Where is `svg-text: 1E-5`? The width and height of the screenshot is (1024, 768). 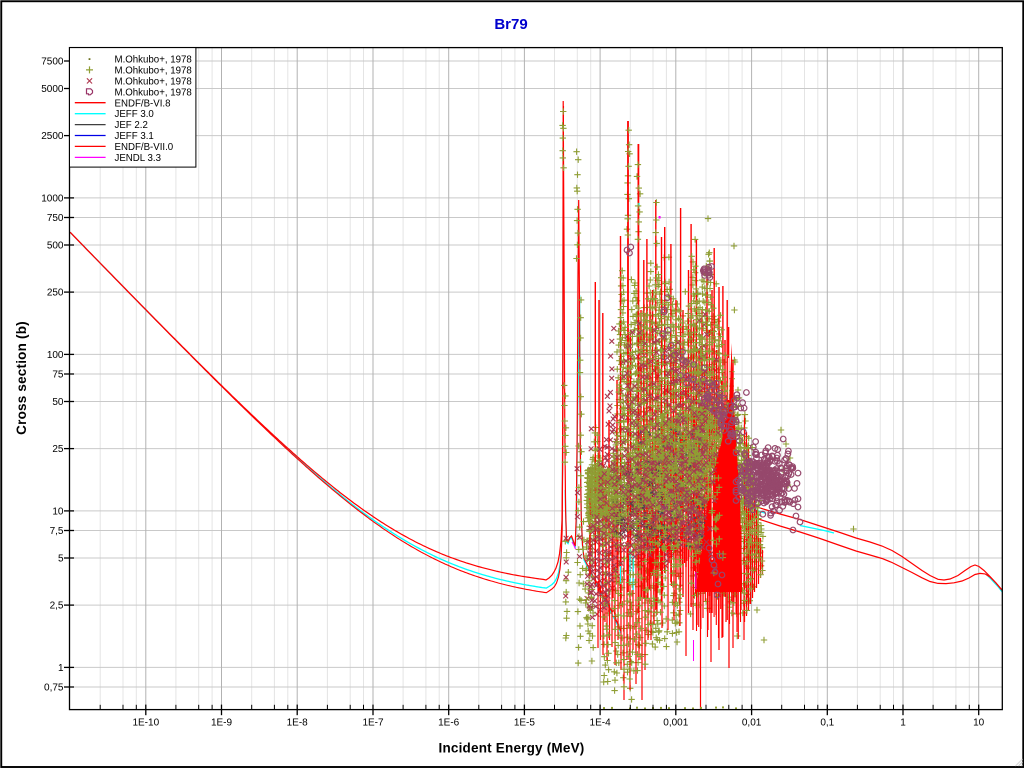 svg-text: 1E-5 is located at coordinates (525, 723).